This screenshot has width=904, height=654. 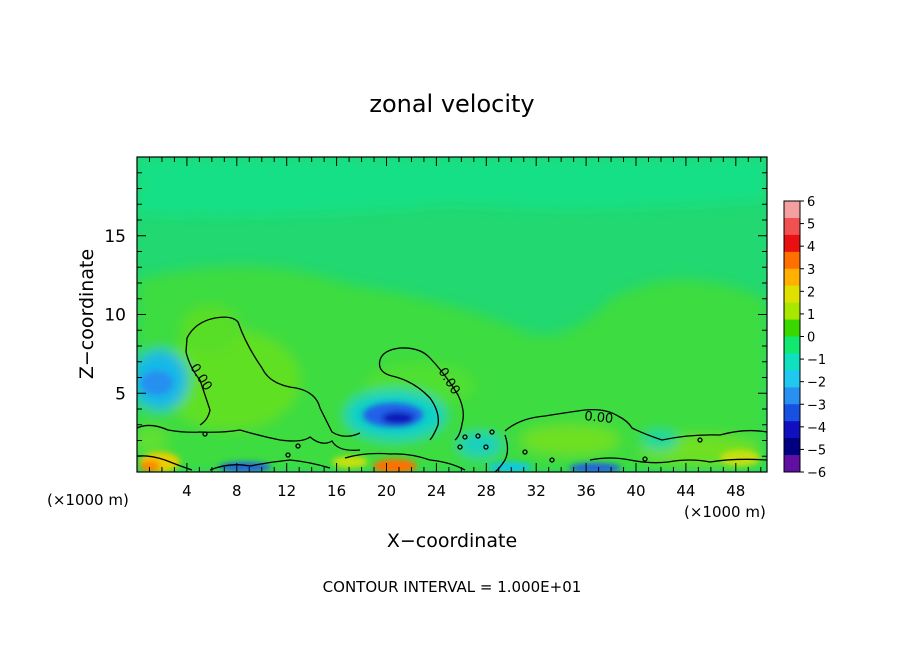 What do you see at coordinates (486, 491) in the screenshot?
I see `x-tick-label: 28` at bounding box center [486, 491].